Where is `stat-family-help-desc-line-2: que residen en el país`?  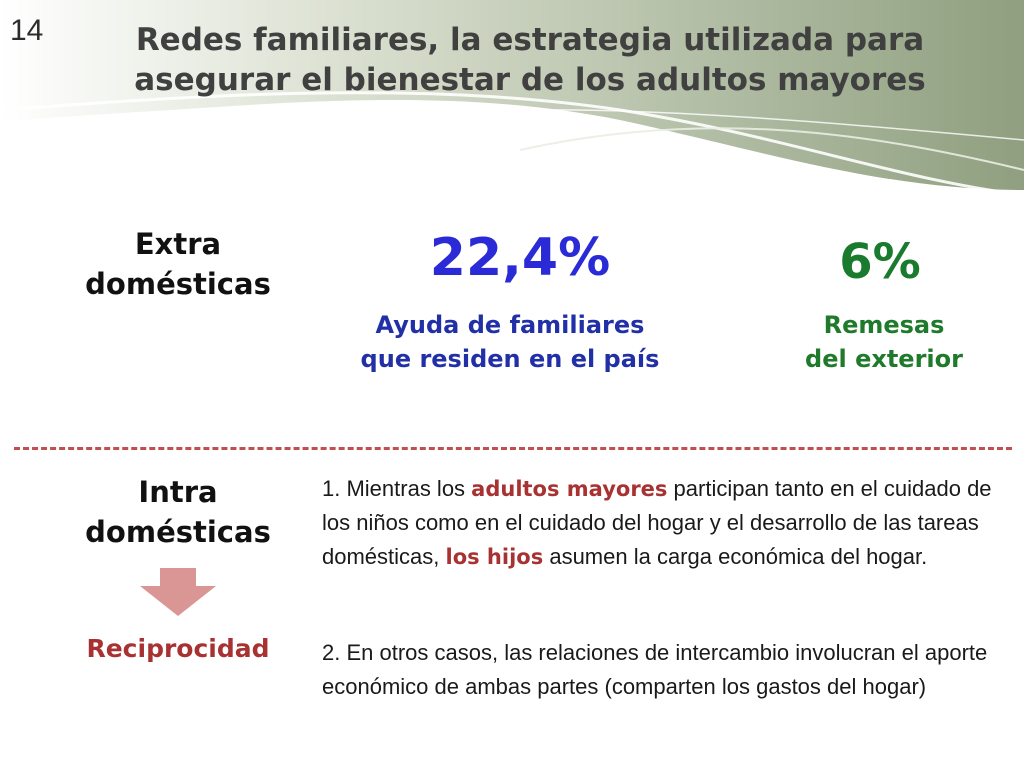
stat-family-help-desc-line-2: que residen en el país is located at coordinates (510, 359).